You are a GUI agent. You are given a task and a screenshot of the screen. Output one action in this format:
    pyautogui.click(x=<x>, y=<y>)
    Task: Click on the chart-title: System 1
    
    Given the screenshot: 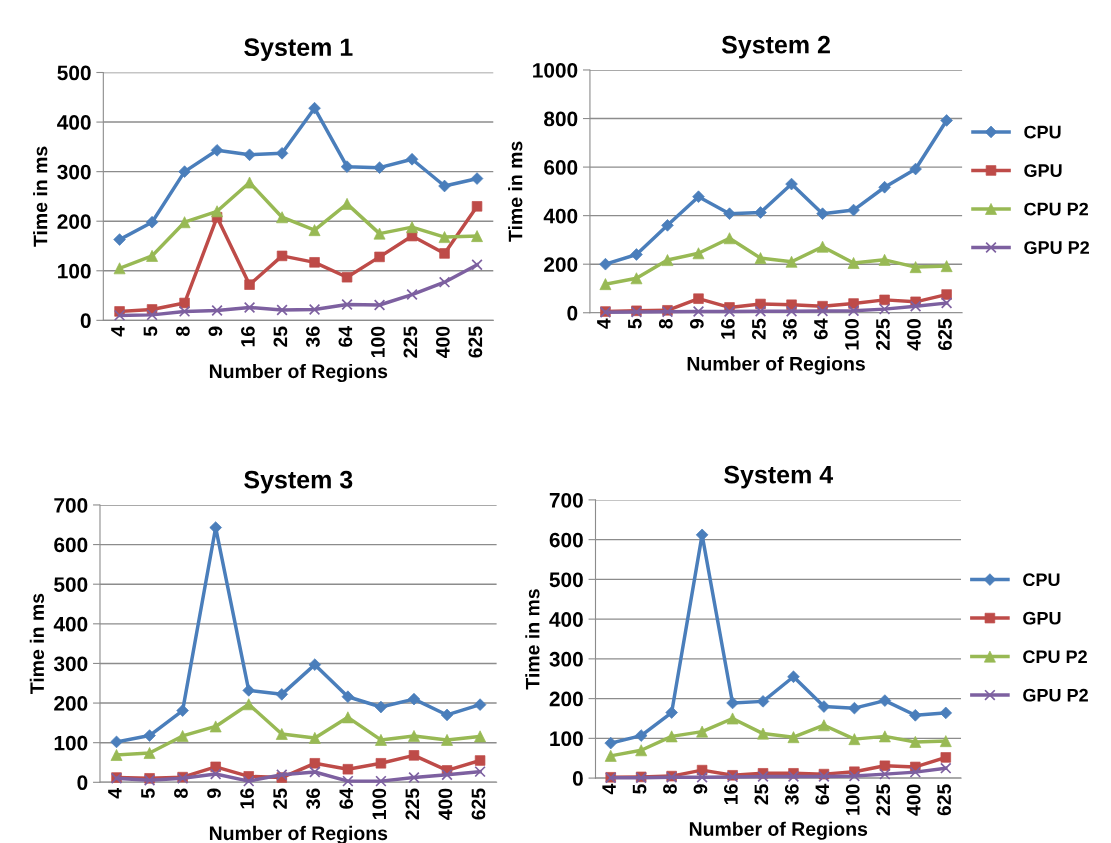 What is the action you would take?
    pyautogui.click(x=298, y=50)
    